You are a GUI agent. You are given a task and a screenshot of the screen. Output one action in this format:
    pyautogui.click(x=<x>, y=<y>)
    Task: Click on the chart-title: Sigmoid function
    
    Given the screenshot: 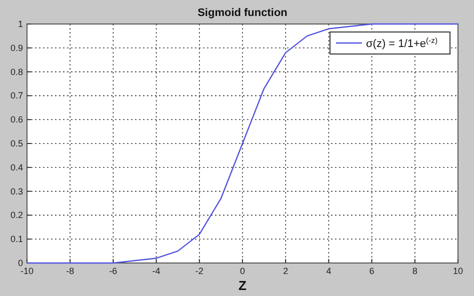 What is the action you would take?
    pyautogui.click(x=243, y=13)
    